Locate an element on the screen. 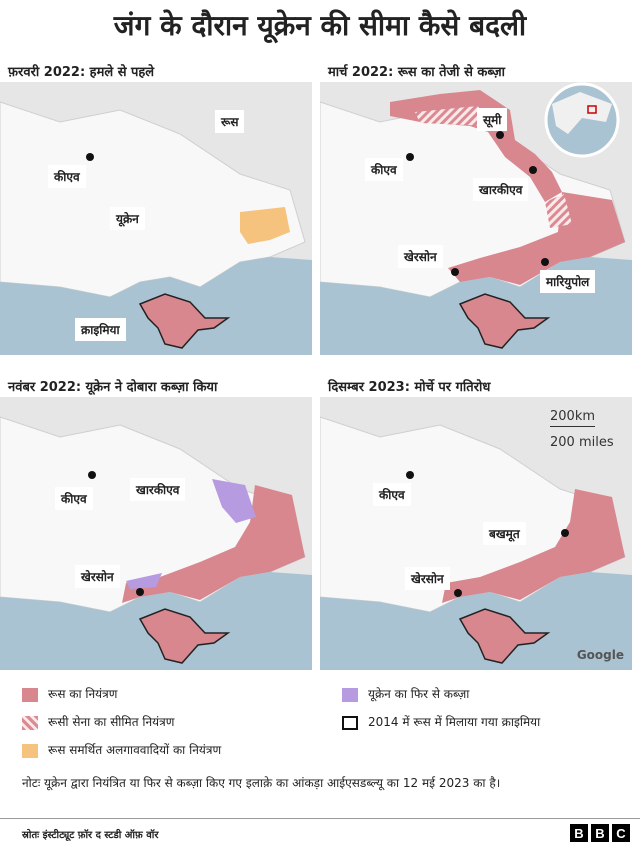 The image size is (640, 854). globe-land is located at coordinates (582, 113).